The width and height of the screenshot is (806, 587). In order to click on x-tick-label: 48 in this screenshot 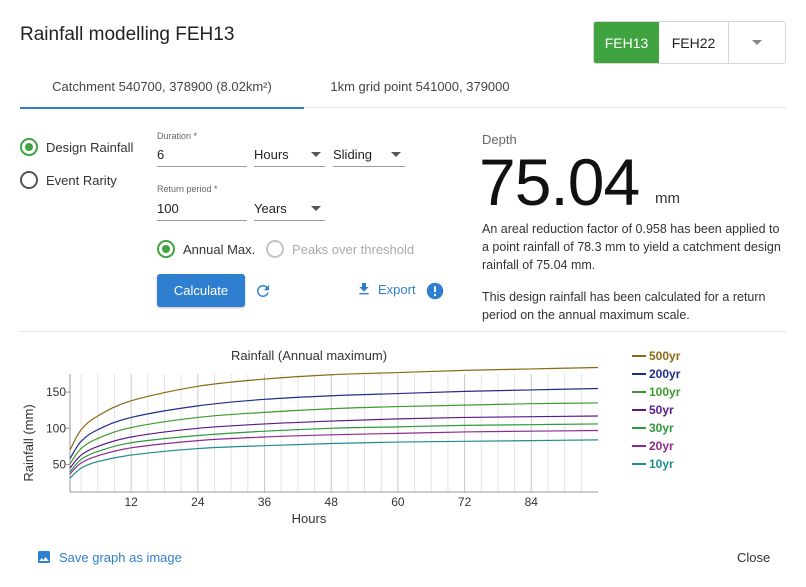, I will do `click(332, 502)`.